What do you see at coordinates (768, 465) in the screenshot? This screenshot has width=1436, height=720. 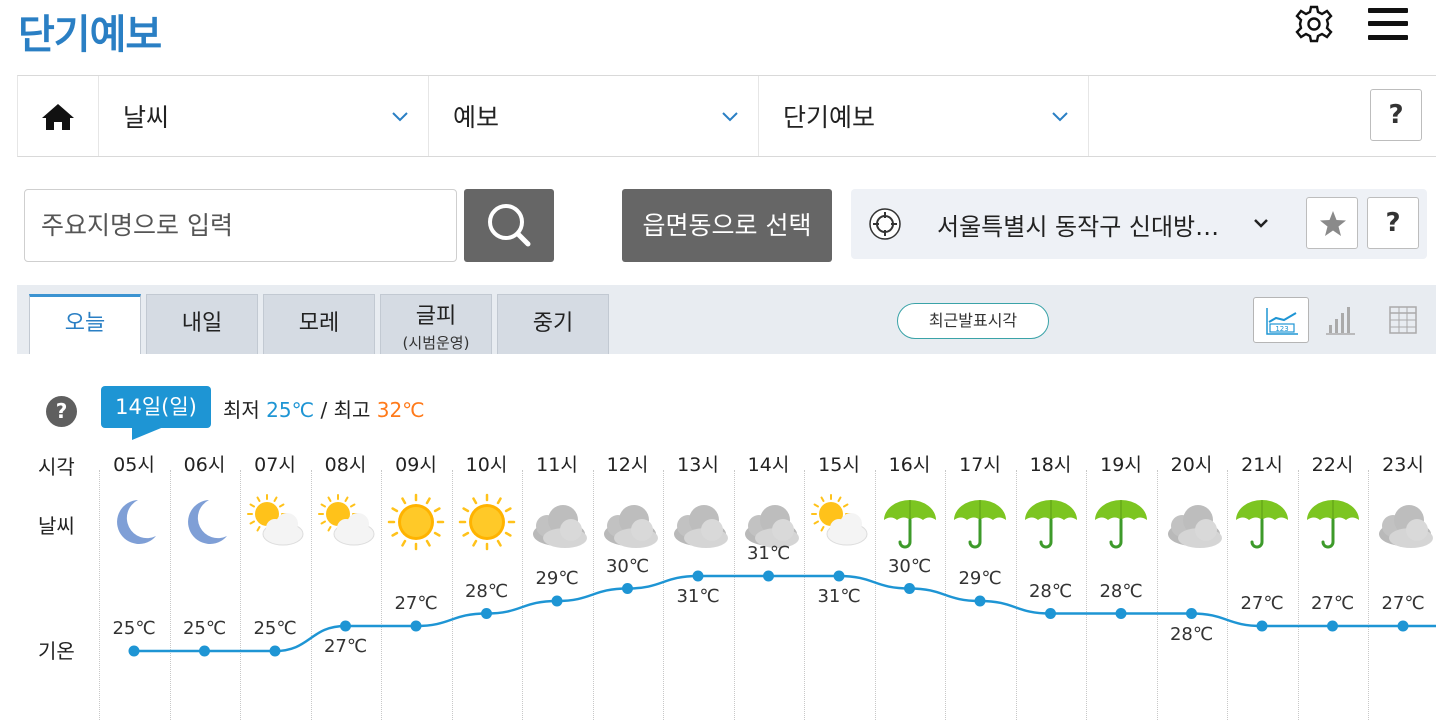 I see `hour-label: 14시` at bounding box center [768, 465].